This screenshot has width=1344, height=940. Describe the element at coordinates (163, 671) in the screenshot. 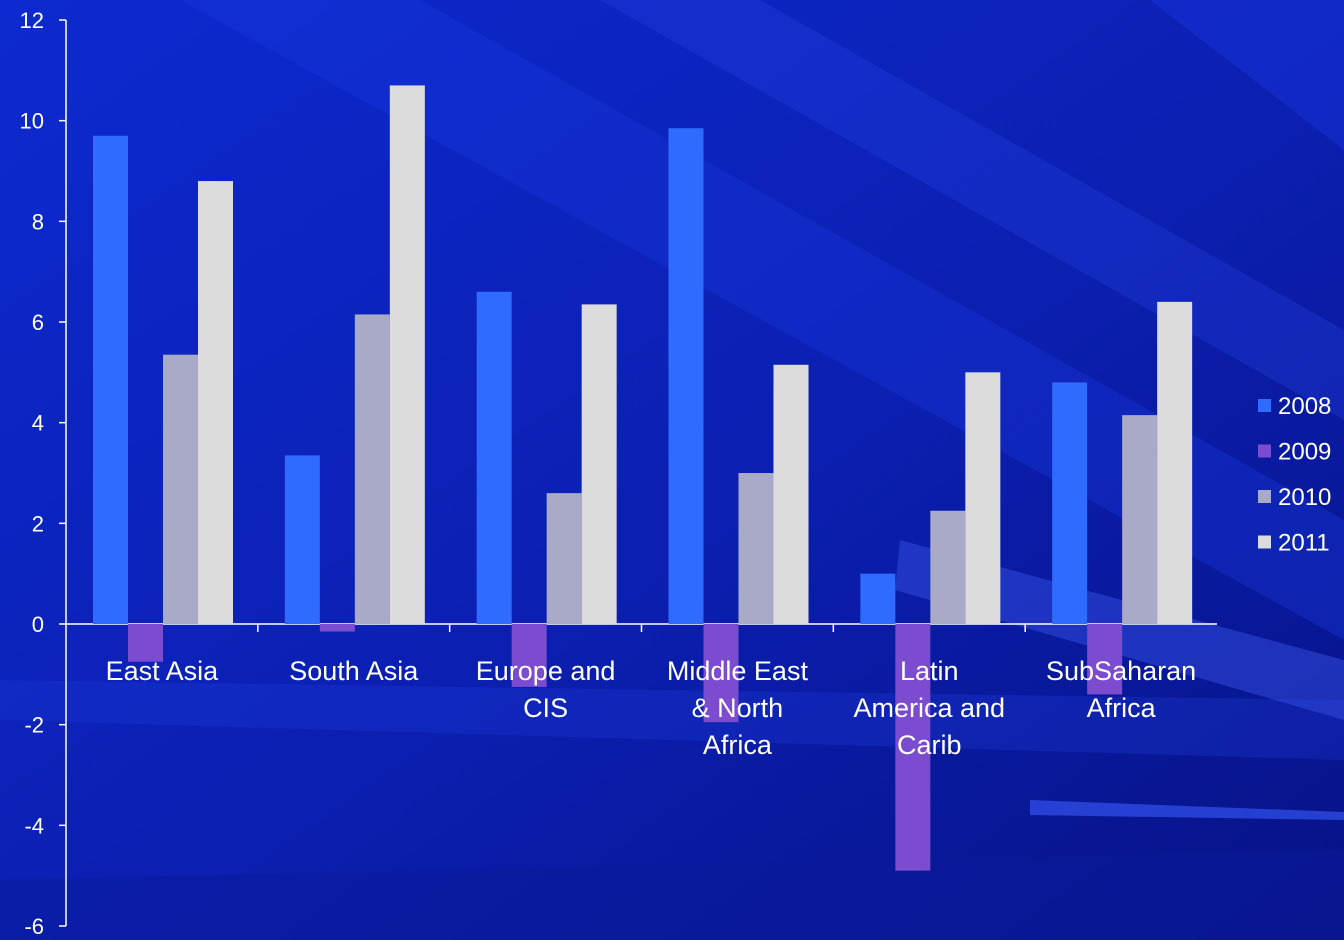

I see `category-label: East Asia` at that location.